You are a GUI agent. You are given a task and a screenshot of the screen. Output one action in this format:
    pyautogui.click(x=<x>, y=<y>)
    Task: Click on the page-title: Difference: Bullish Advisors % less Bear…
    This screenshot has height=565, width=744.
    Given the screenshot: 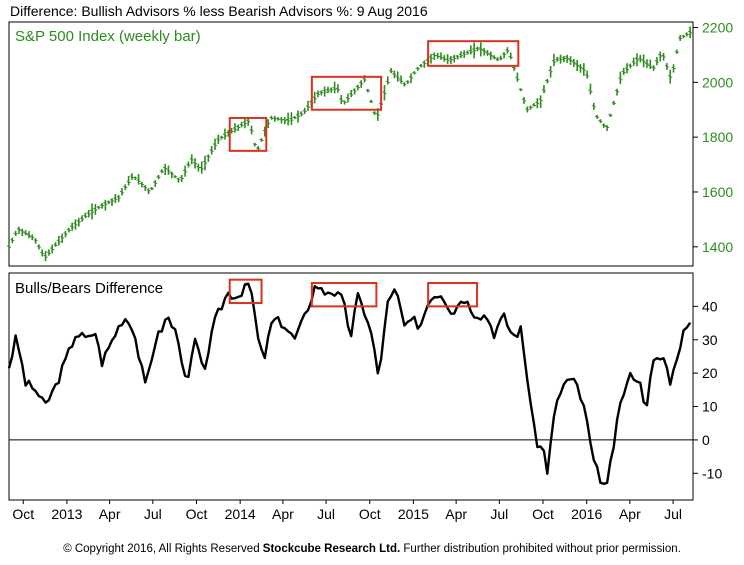 What is the action you would take?
    pyautogui.click(x=219, y=11)
    